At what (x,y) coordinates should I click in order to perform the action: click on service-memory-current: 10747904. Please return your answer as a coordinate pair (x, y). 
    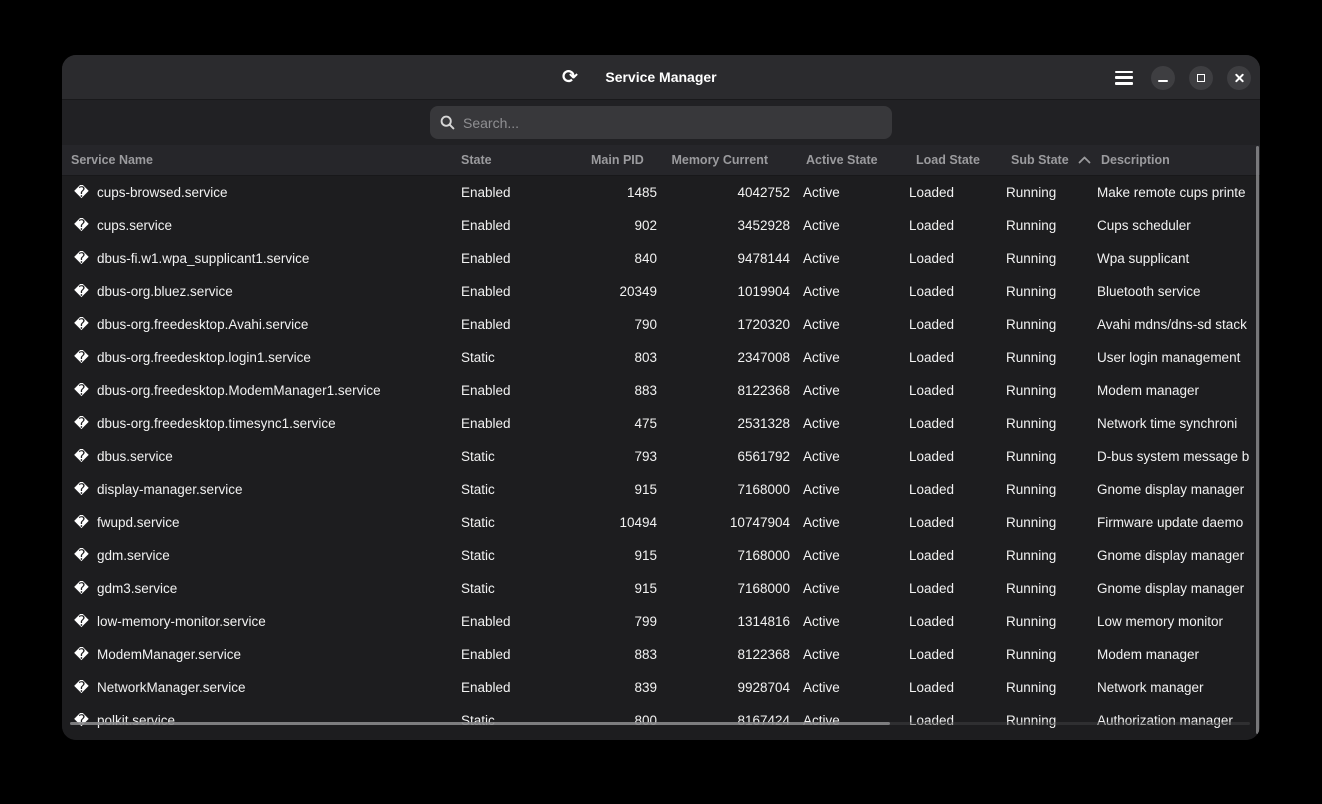
    Looking at the image, I should click on (759, 522).